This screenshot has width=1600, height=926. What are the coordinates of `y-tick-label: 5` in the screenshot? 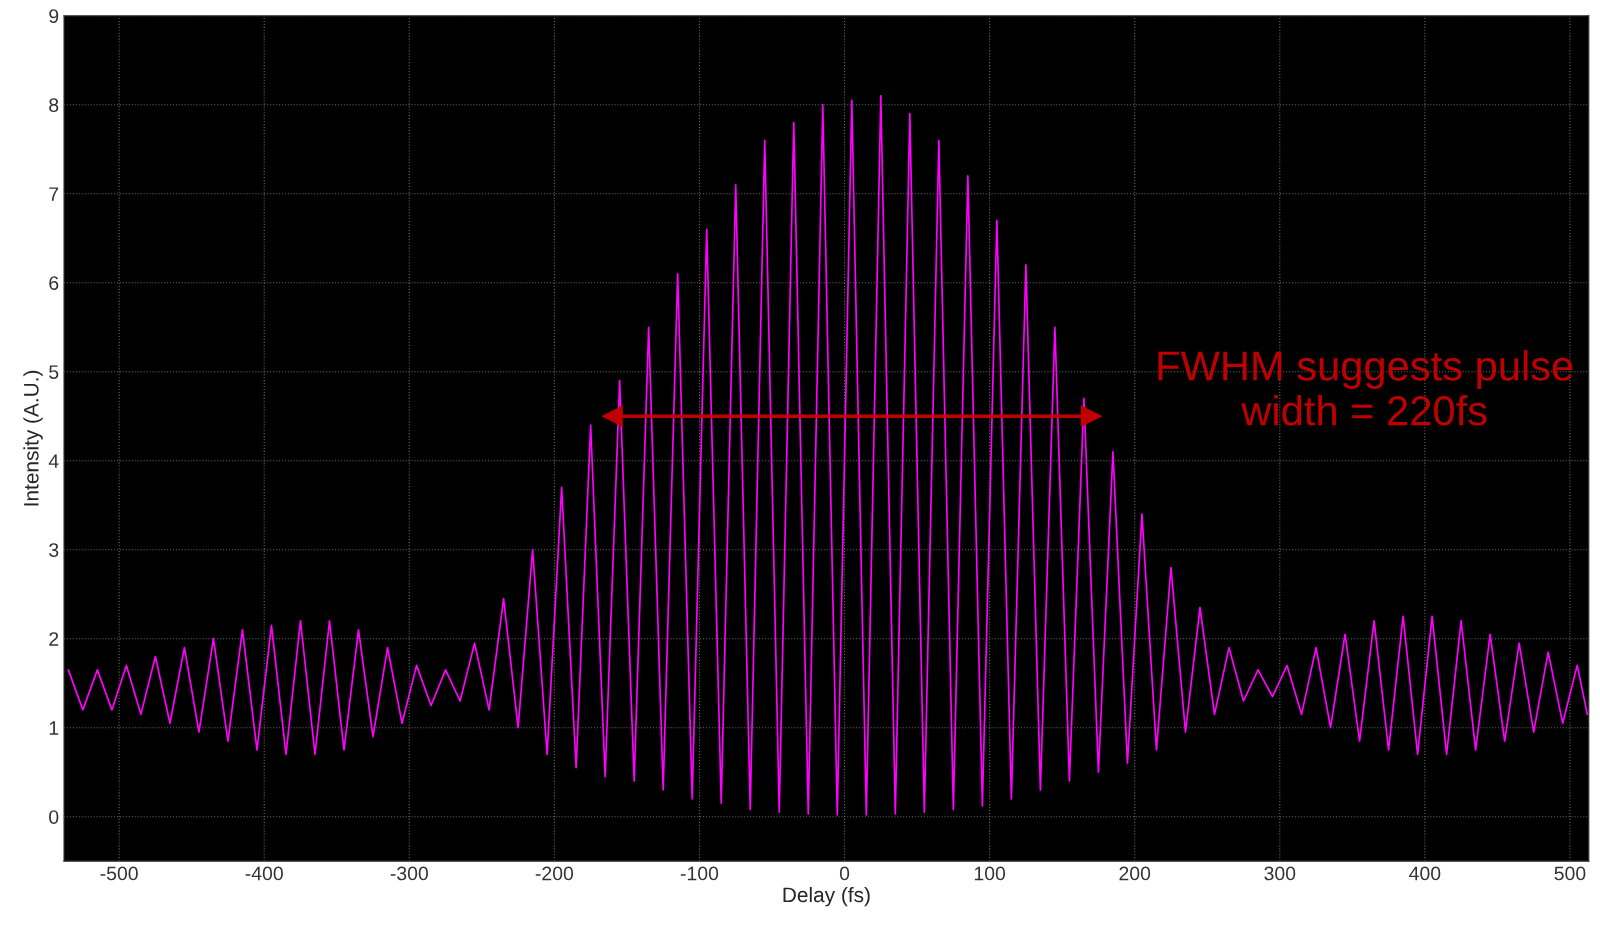 It's located at (54, 372).